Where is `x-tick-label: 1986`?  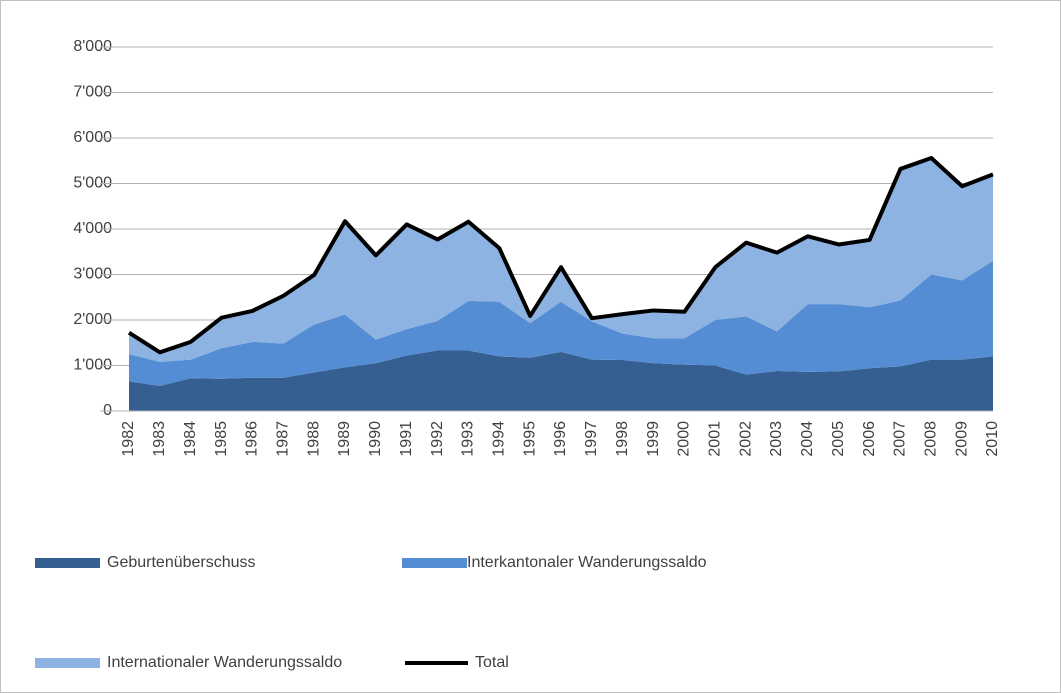
x-tick-label: 1986 is located at coordinates (252, 439).